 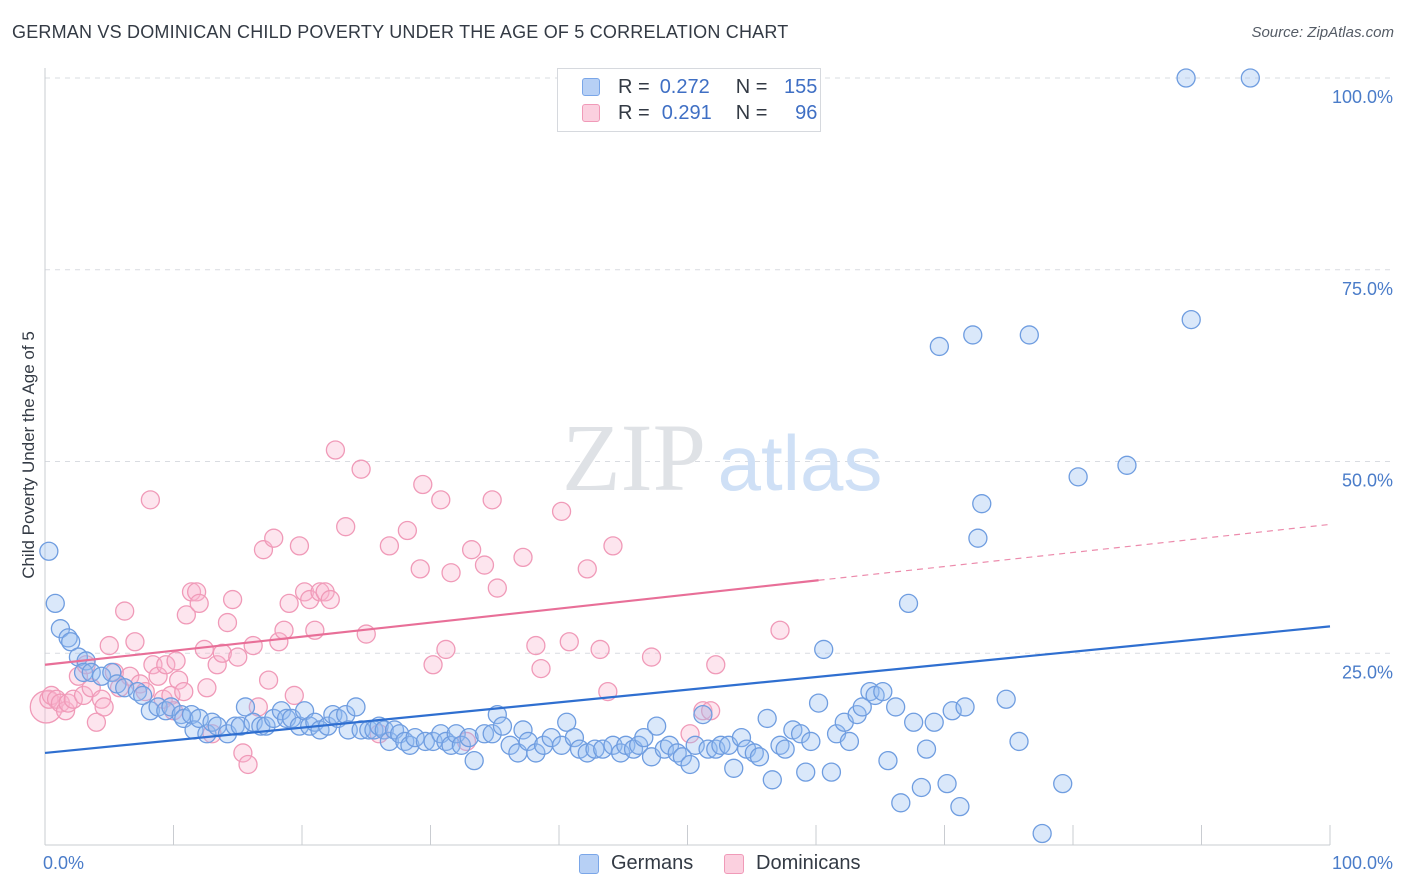 What do you see at coordinates (634, 457) in the screenshot?
I see `watermark-zip: ZIP` at bounding box center [634, 457].